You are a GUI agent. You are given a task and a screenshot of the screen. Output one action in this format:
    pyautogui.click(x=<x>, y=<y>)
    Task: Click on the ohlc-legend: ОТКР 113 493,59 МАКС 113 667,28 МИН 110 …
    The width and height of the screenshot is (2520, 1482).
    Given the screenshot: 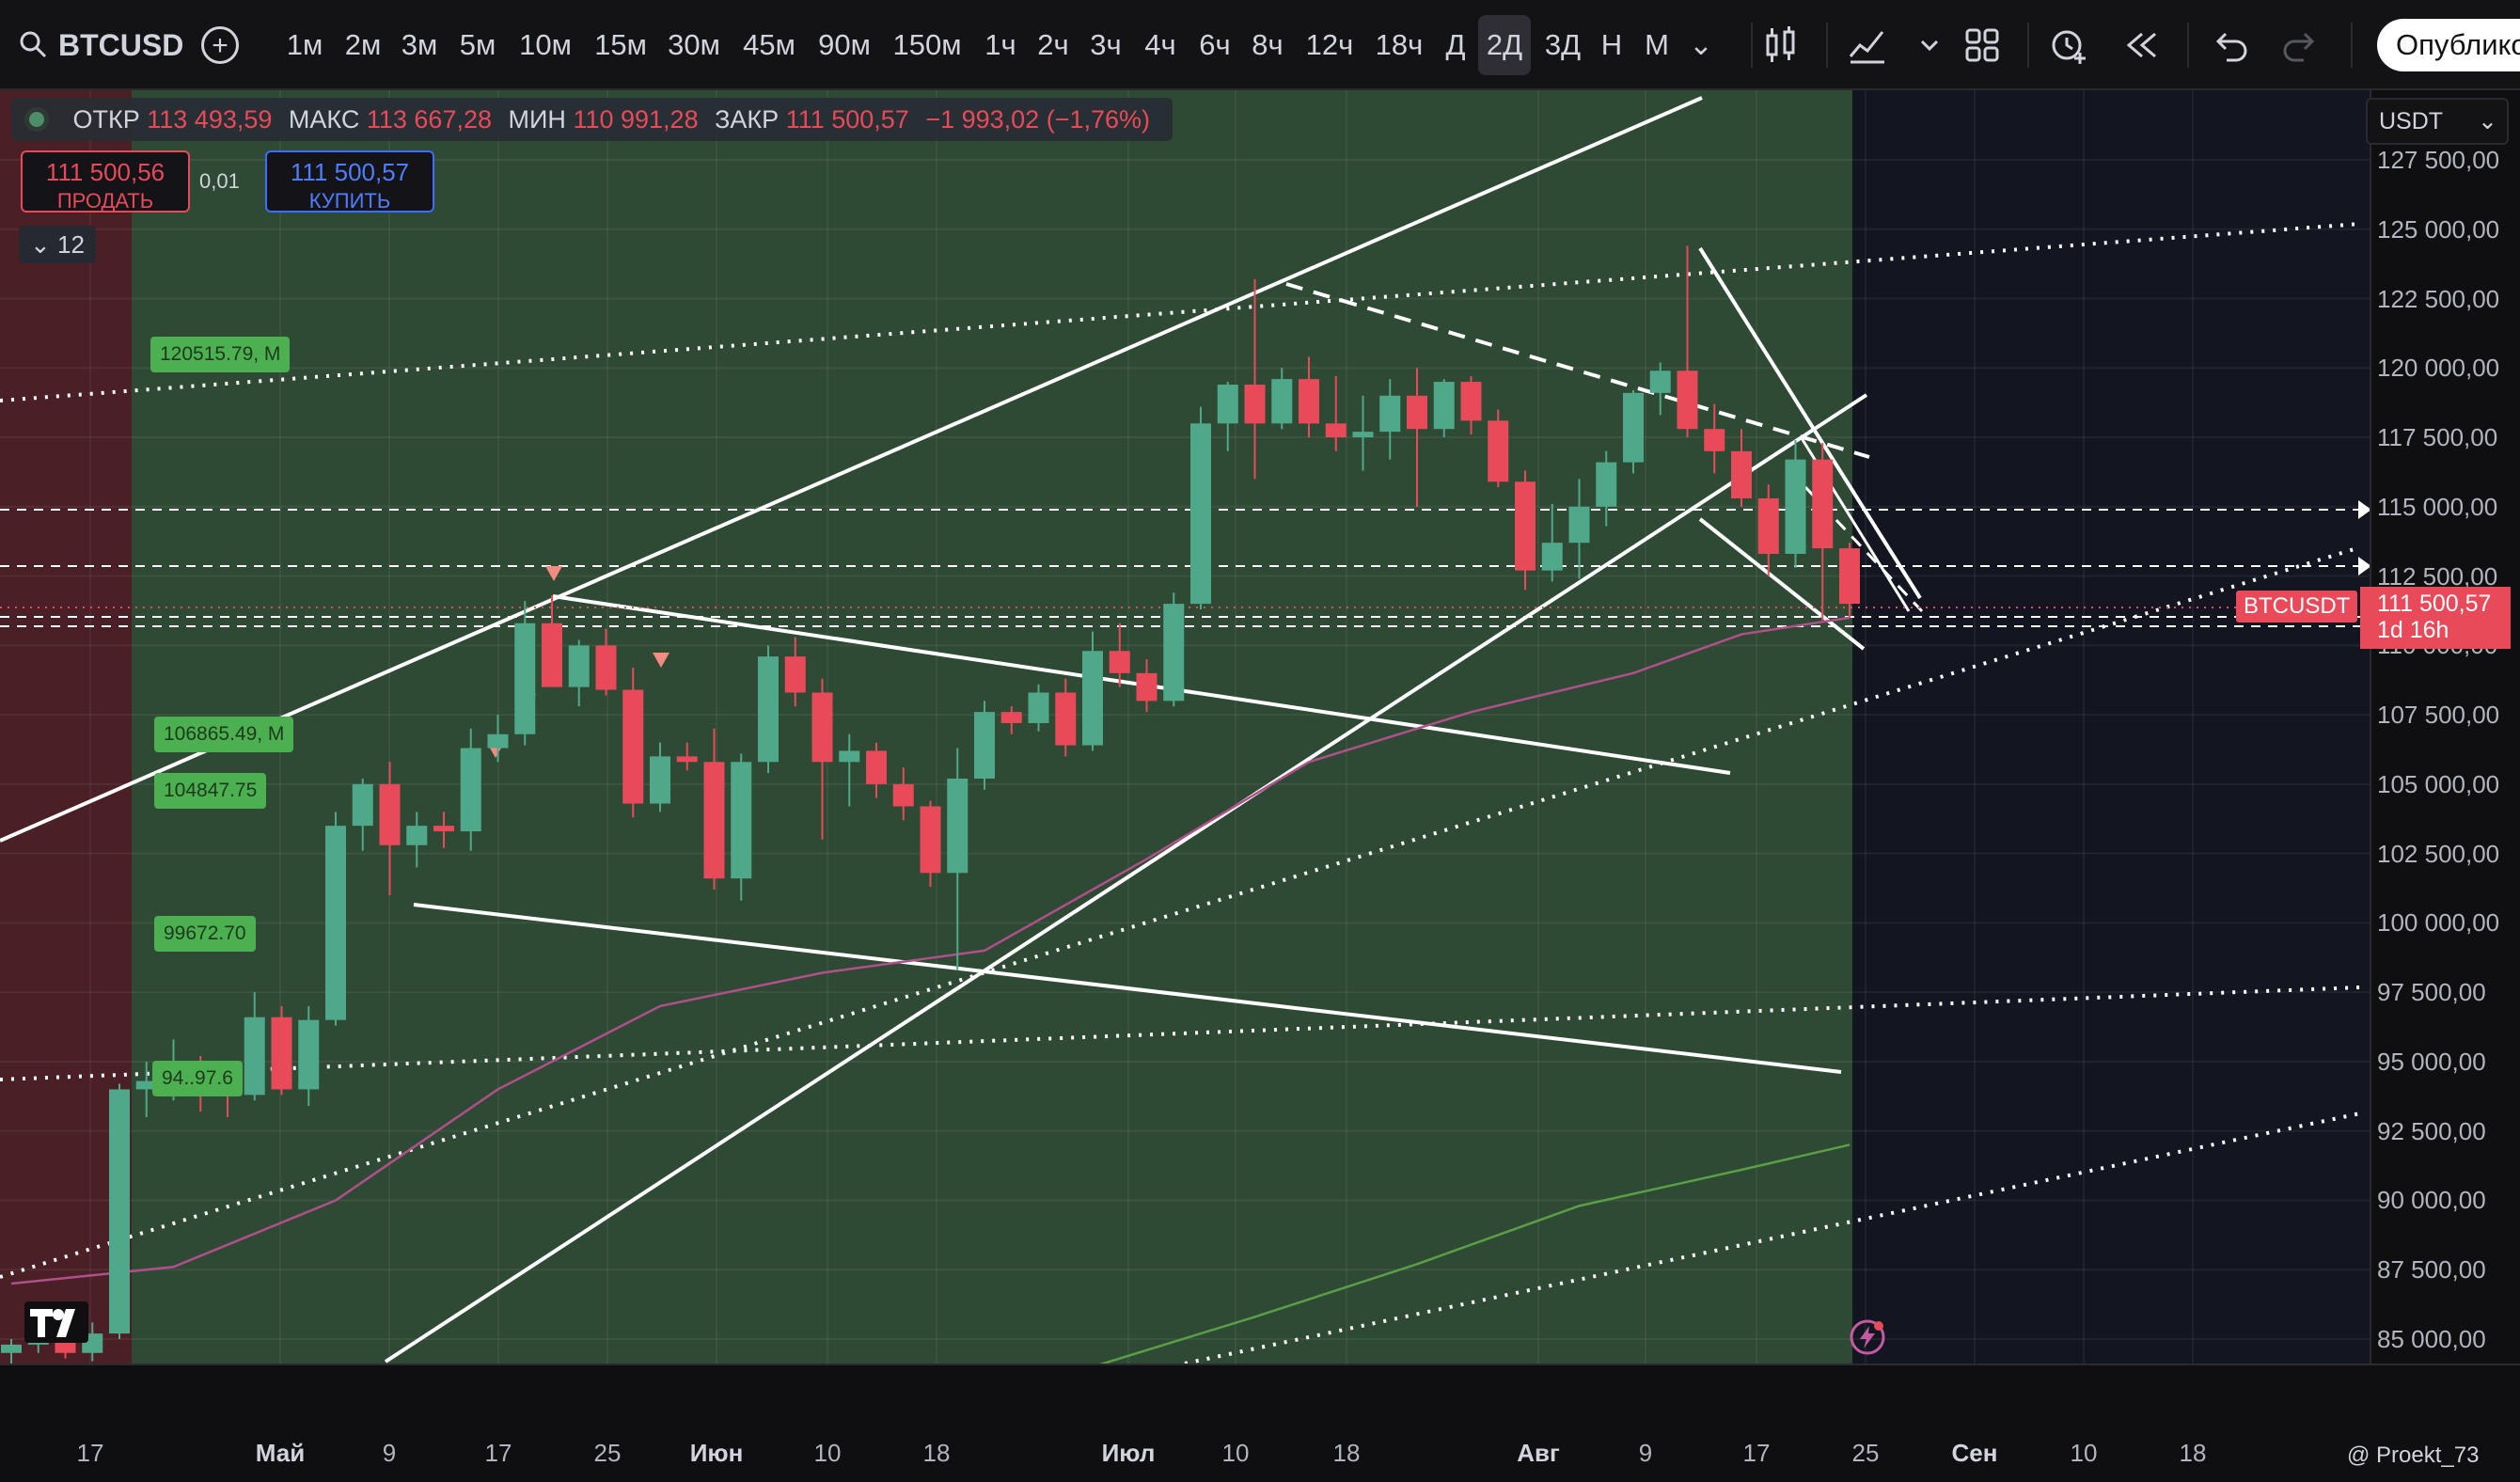 What is the action you would take?
    pyautogui.click(x=592, y=119)
    